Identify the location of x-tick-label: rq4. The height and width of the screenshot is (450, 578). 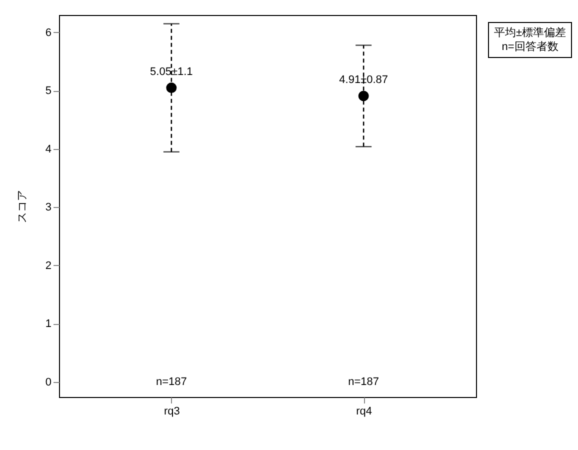
(364, 412).